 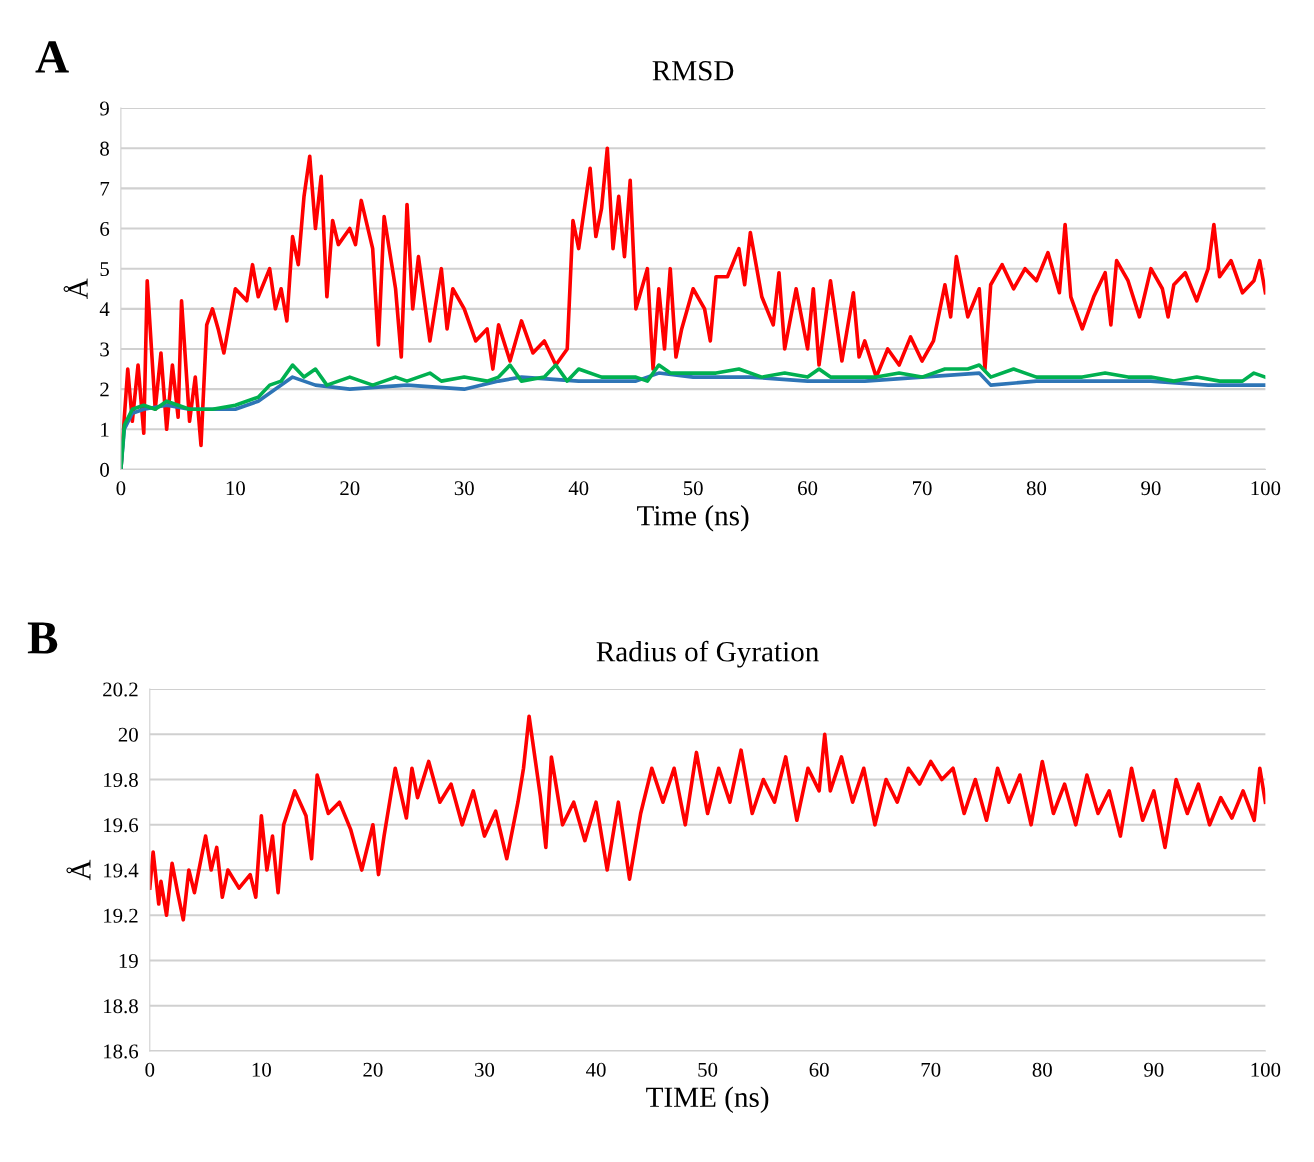 I want to click on y-tick-label: 5, so click(x=104, y=269).